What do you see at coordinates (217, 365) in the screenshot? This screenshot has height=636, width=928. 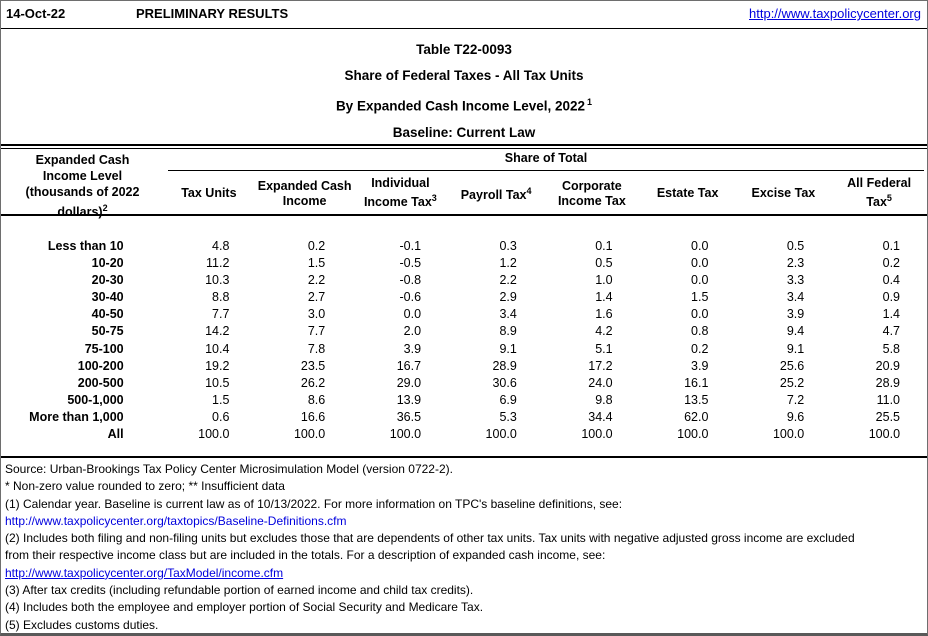 I see `table-cell: 19.2` at bounding box center [217, 365].